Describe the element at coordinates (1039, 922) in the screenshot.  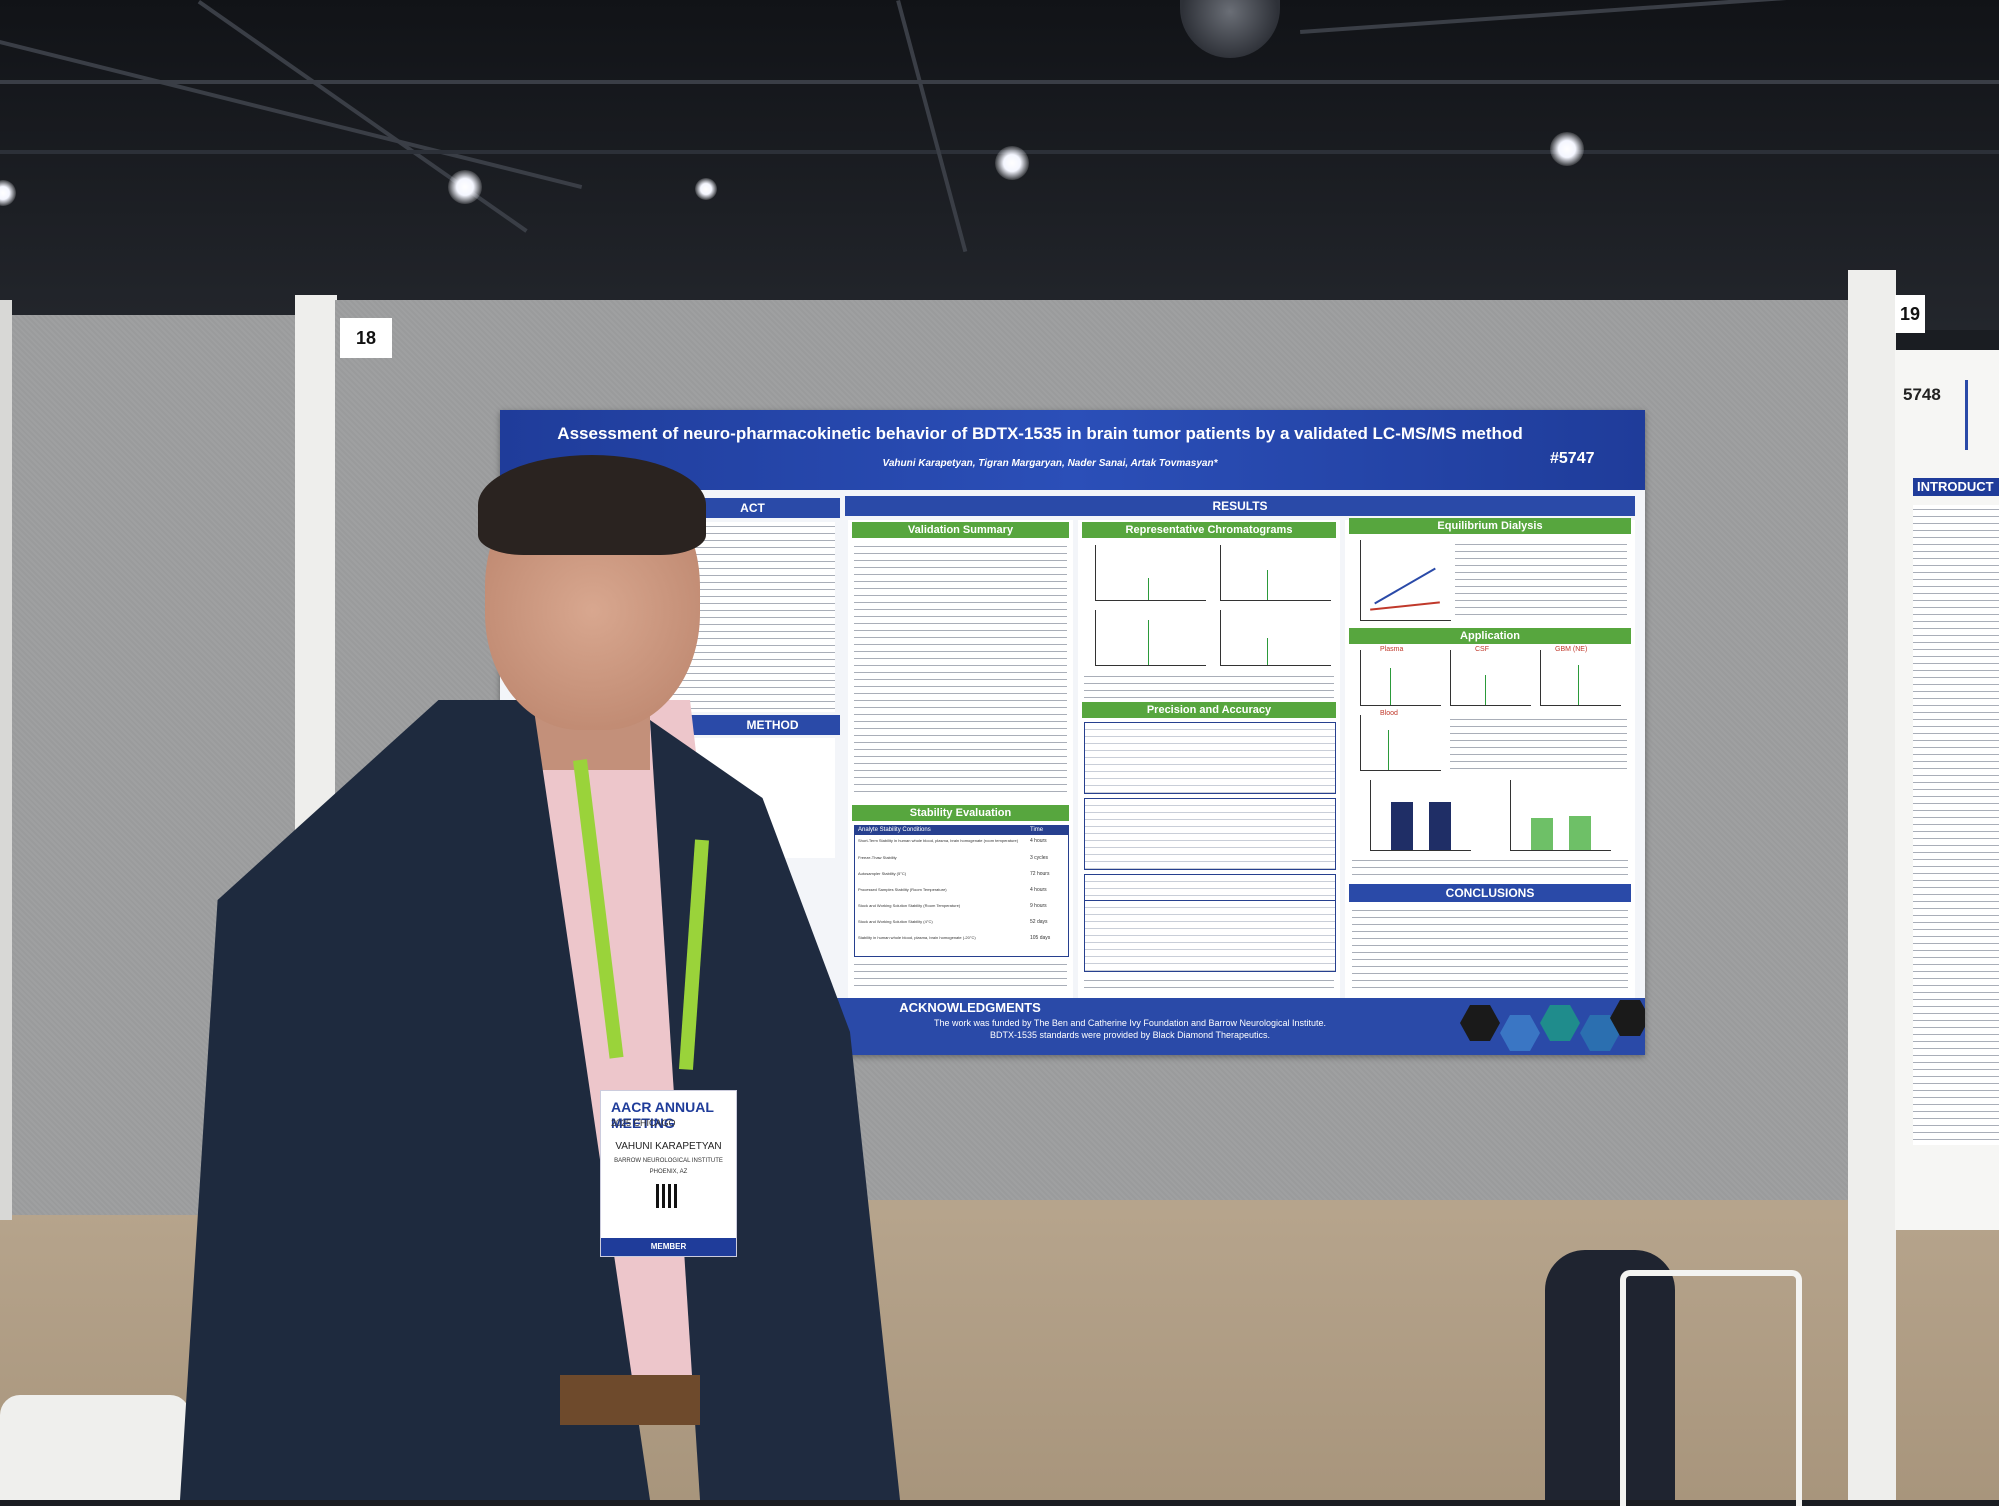
I see `stability-row-time: 52 days` at that location.